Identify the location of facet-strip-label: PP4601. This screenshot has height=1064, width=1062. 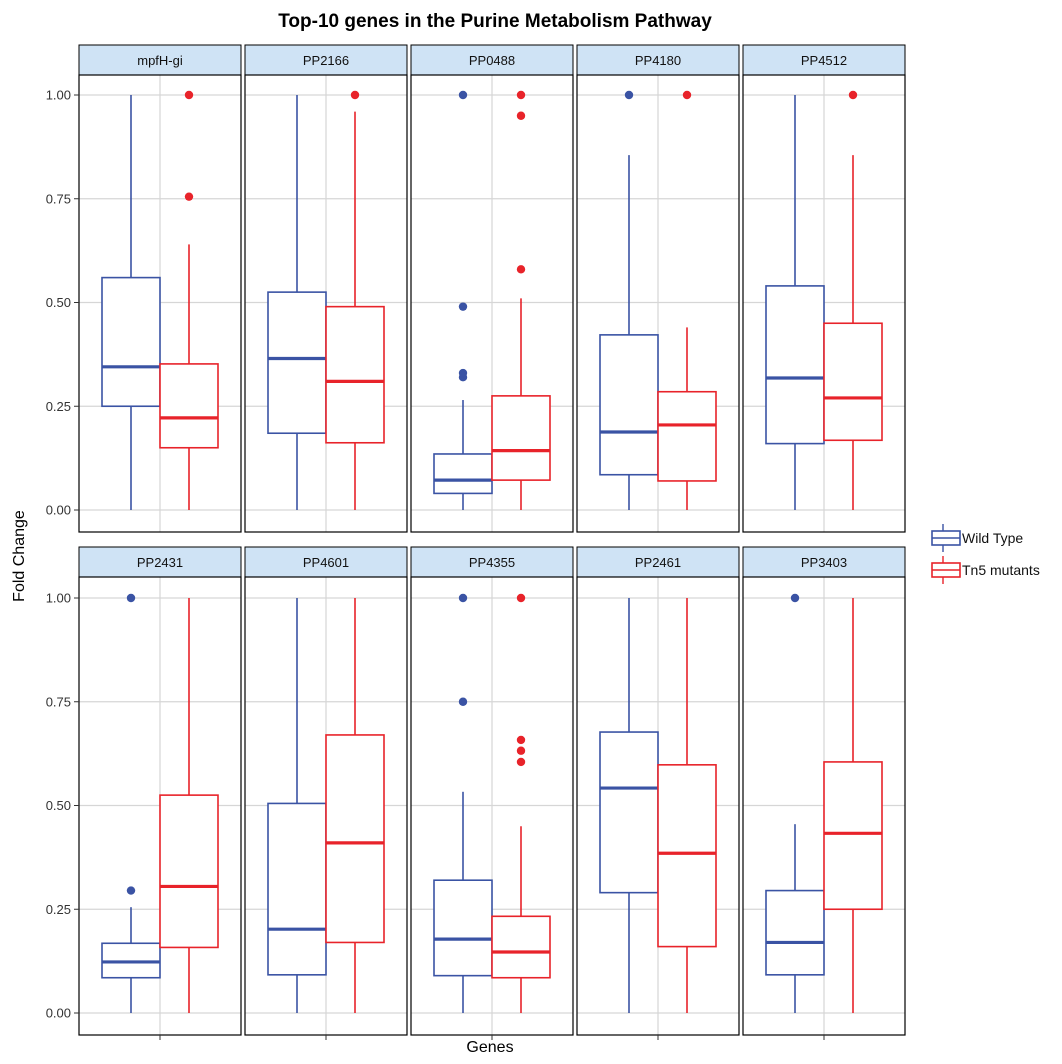
(326, 562).